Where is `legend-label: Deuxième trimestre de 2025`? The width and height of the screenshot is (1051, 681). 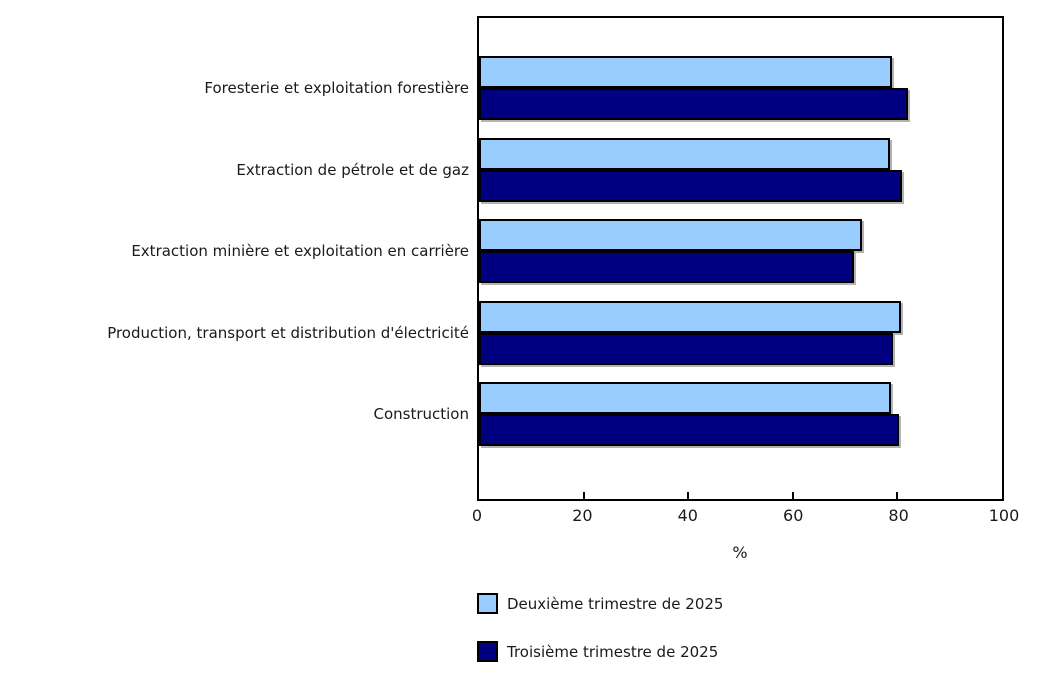 legend-label: Deuxième trimestre de 2025 is located at coordinates (615, 603).